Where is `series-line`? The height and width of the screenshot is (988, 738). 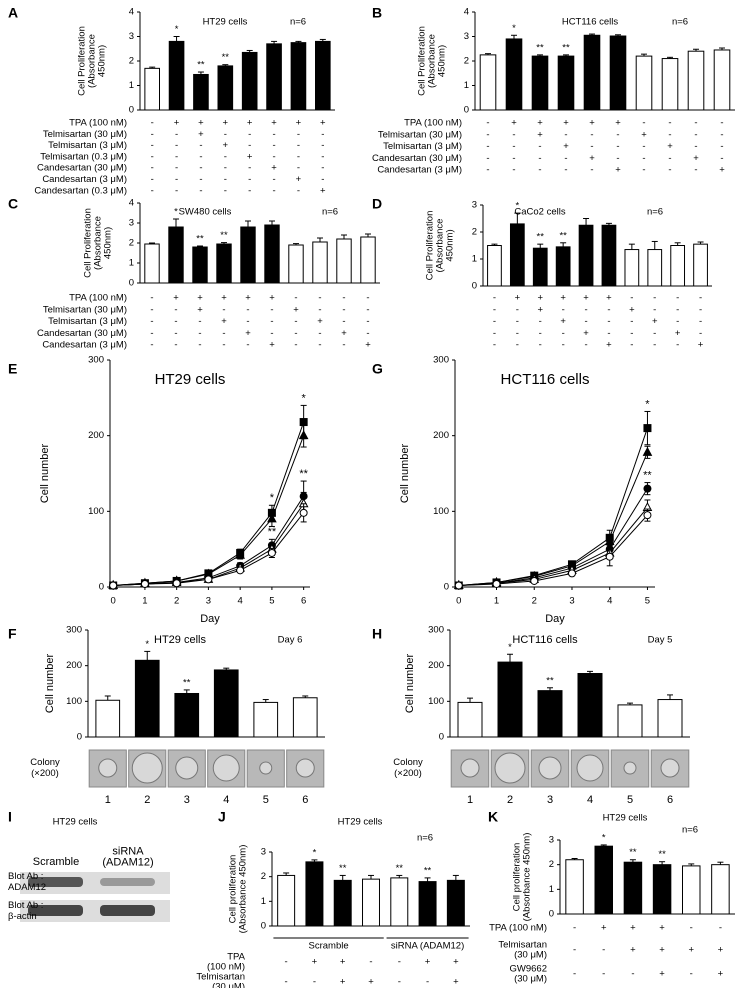
series-line is located at coordinates (209, 503).